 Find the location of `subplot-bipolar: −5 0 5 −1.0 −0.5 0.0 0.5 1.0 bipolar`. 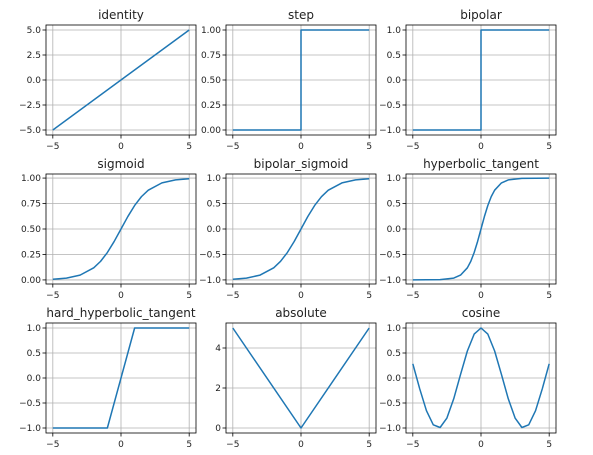

subplot-bipolar: −5 0 5 −1.0 −0.5 0.0 0.5 1.0 bipolar is located at coordinates (468, 80).